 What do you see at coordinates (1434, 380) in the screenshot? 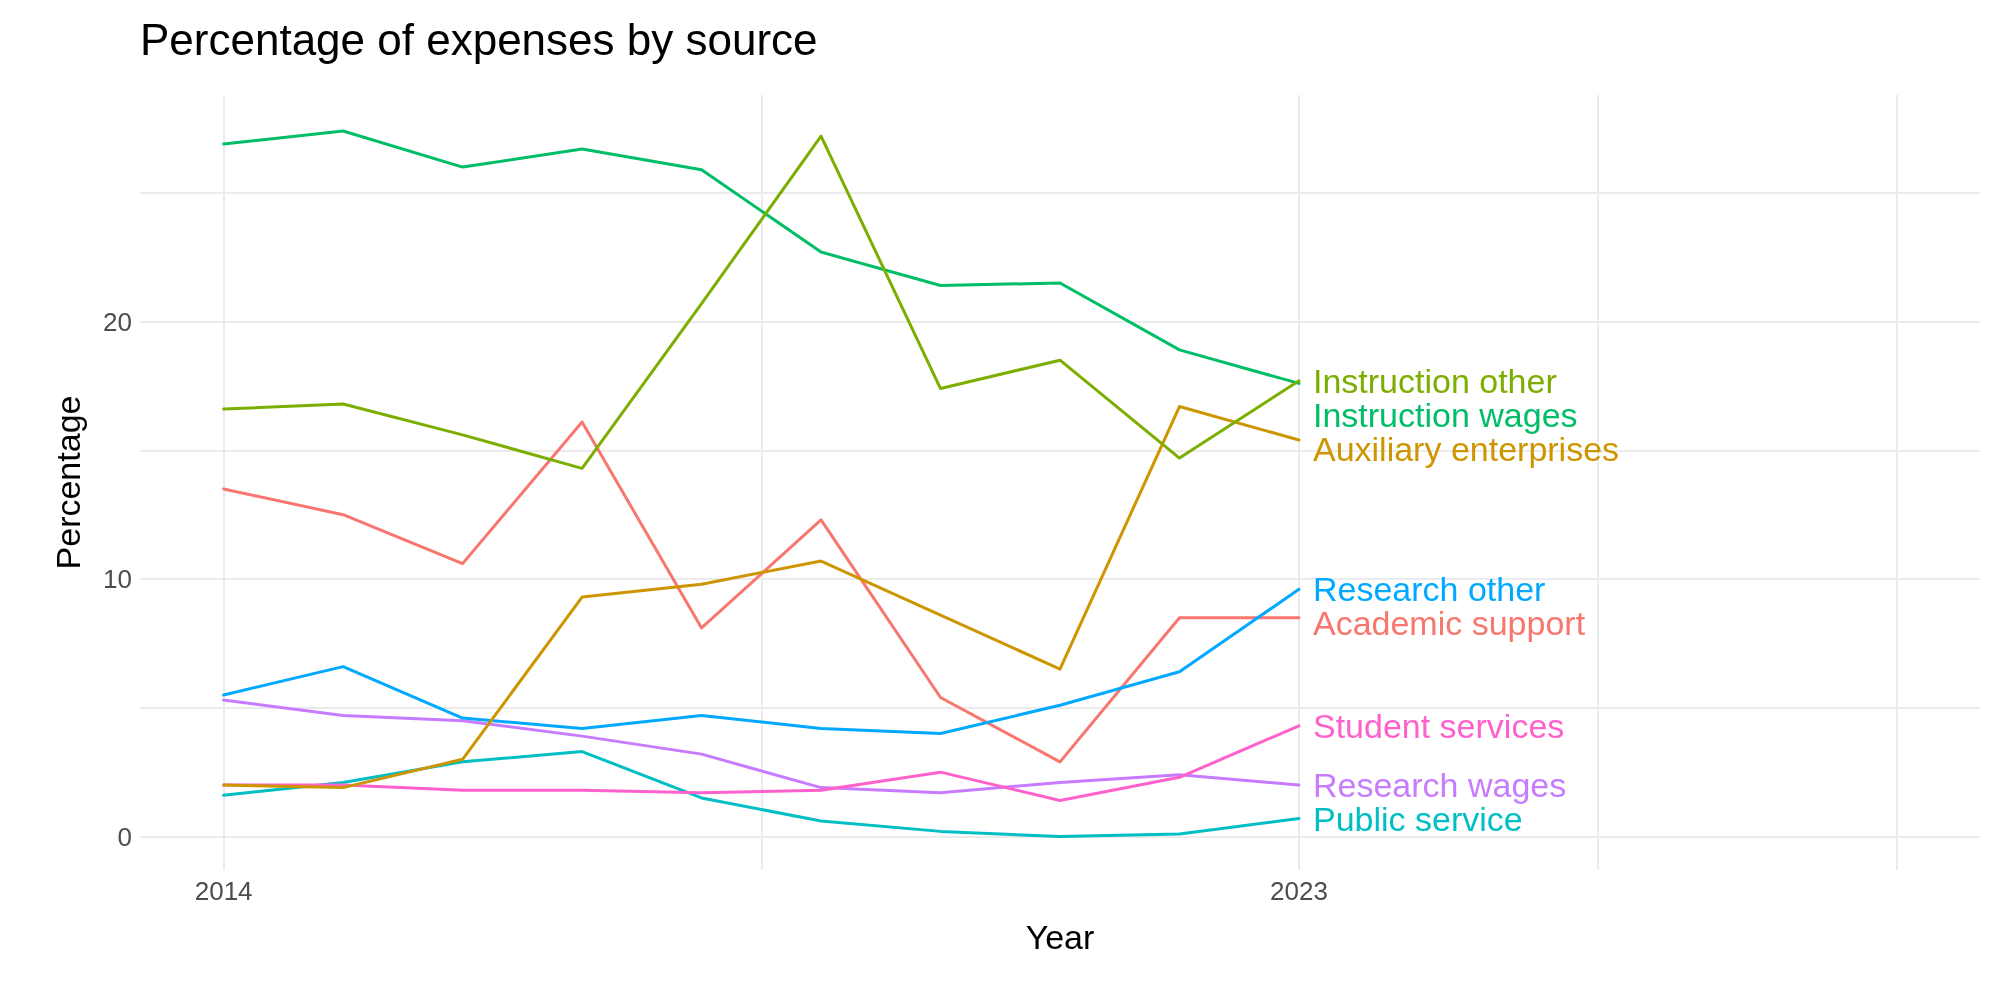
I see `series-label: Instruction other` at bounding box center [1434, 380].